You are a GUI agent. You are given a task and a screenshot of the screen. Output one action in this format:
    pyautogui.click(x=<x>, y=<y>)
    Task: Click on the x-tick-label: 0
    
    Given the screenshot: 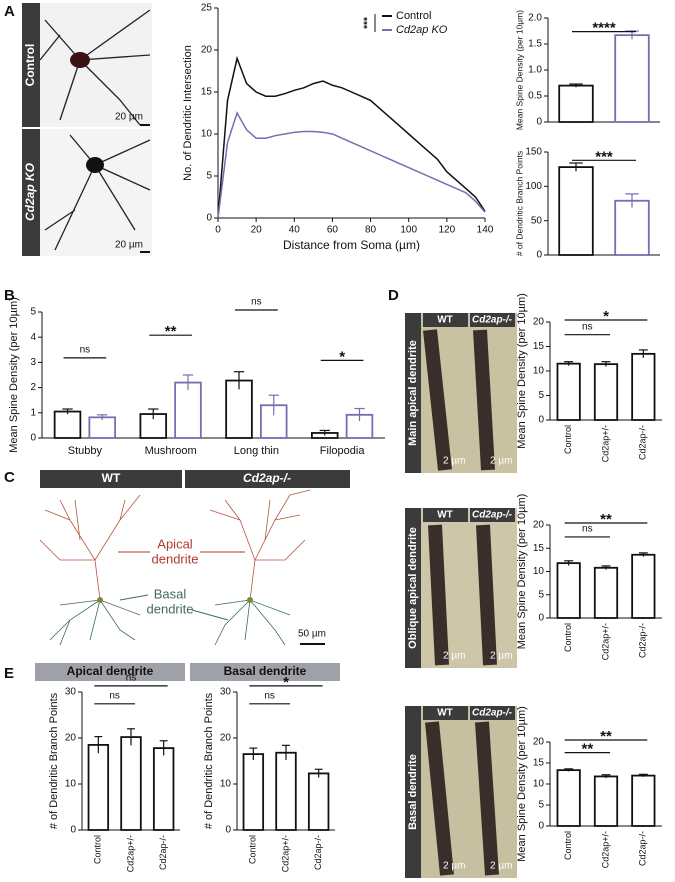 What is the action you would take?
    pyautogui.click(x=218, y=230)
    